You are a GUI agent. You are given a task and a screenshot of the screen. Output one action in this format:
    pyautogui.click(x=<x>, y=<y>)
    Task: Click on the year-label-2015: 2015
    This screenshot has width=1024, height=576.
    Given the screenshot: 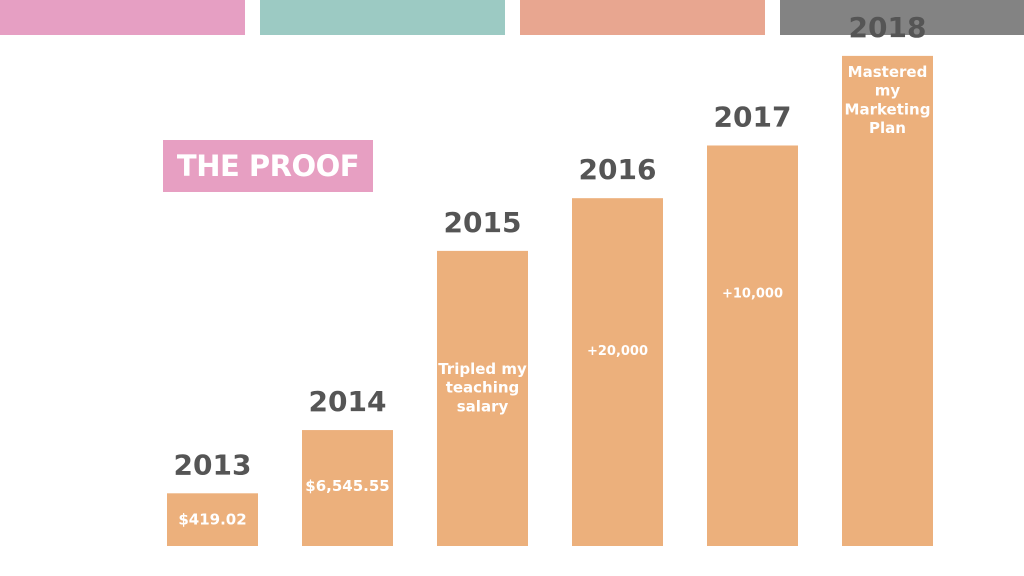 What is the action you would take?
    pyautogui.click(x=483, y=222)
    